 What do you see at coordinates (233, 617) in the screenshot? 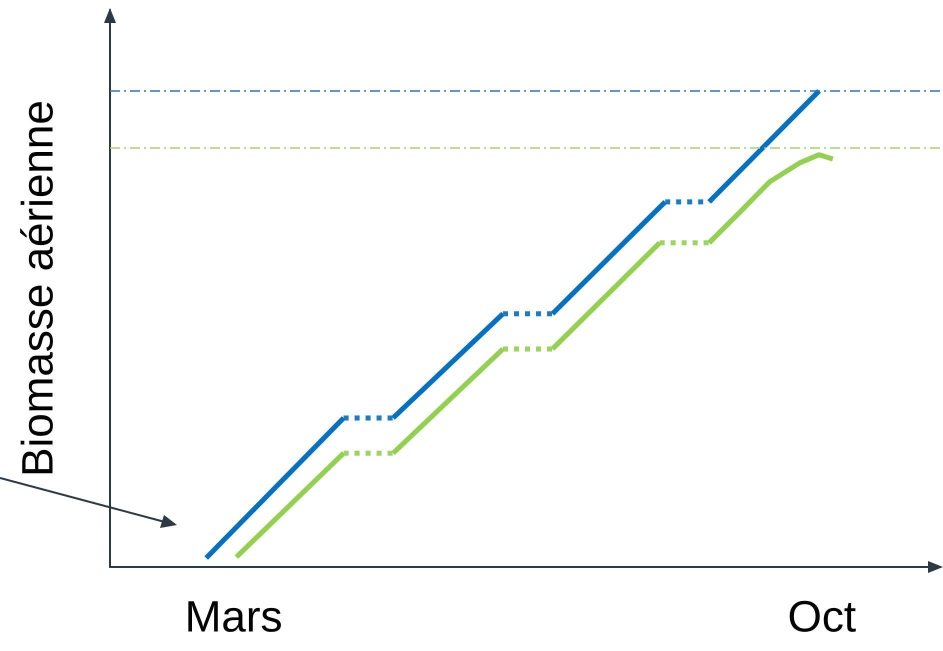
I see `x-tick-label: Mars` at bounding box center [233, 617].